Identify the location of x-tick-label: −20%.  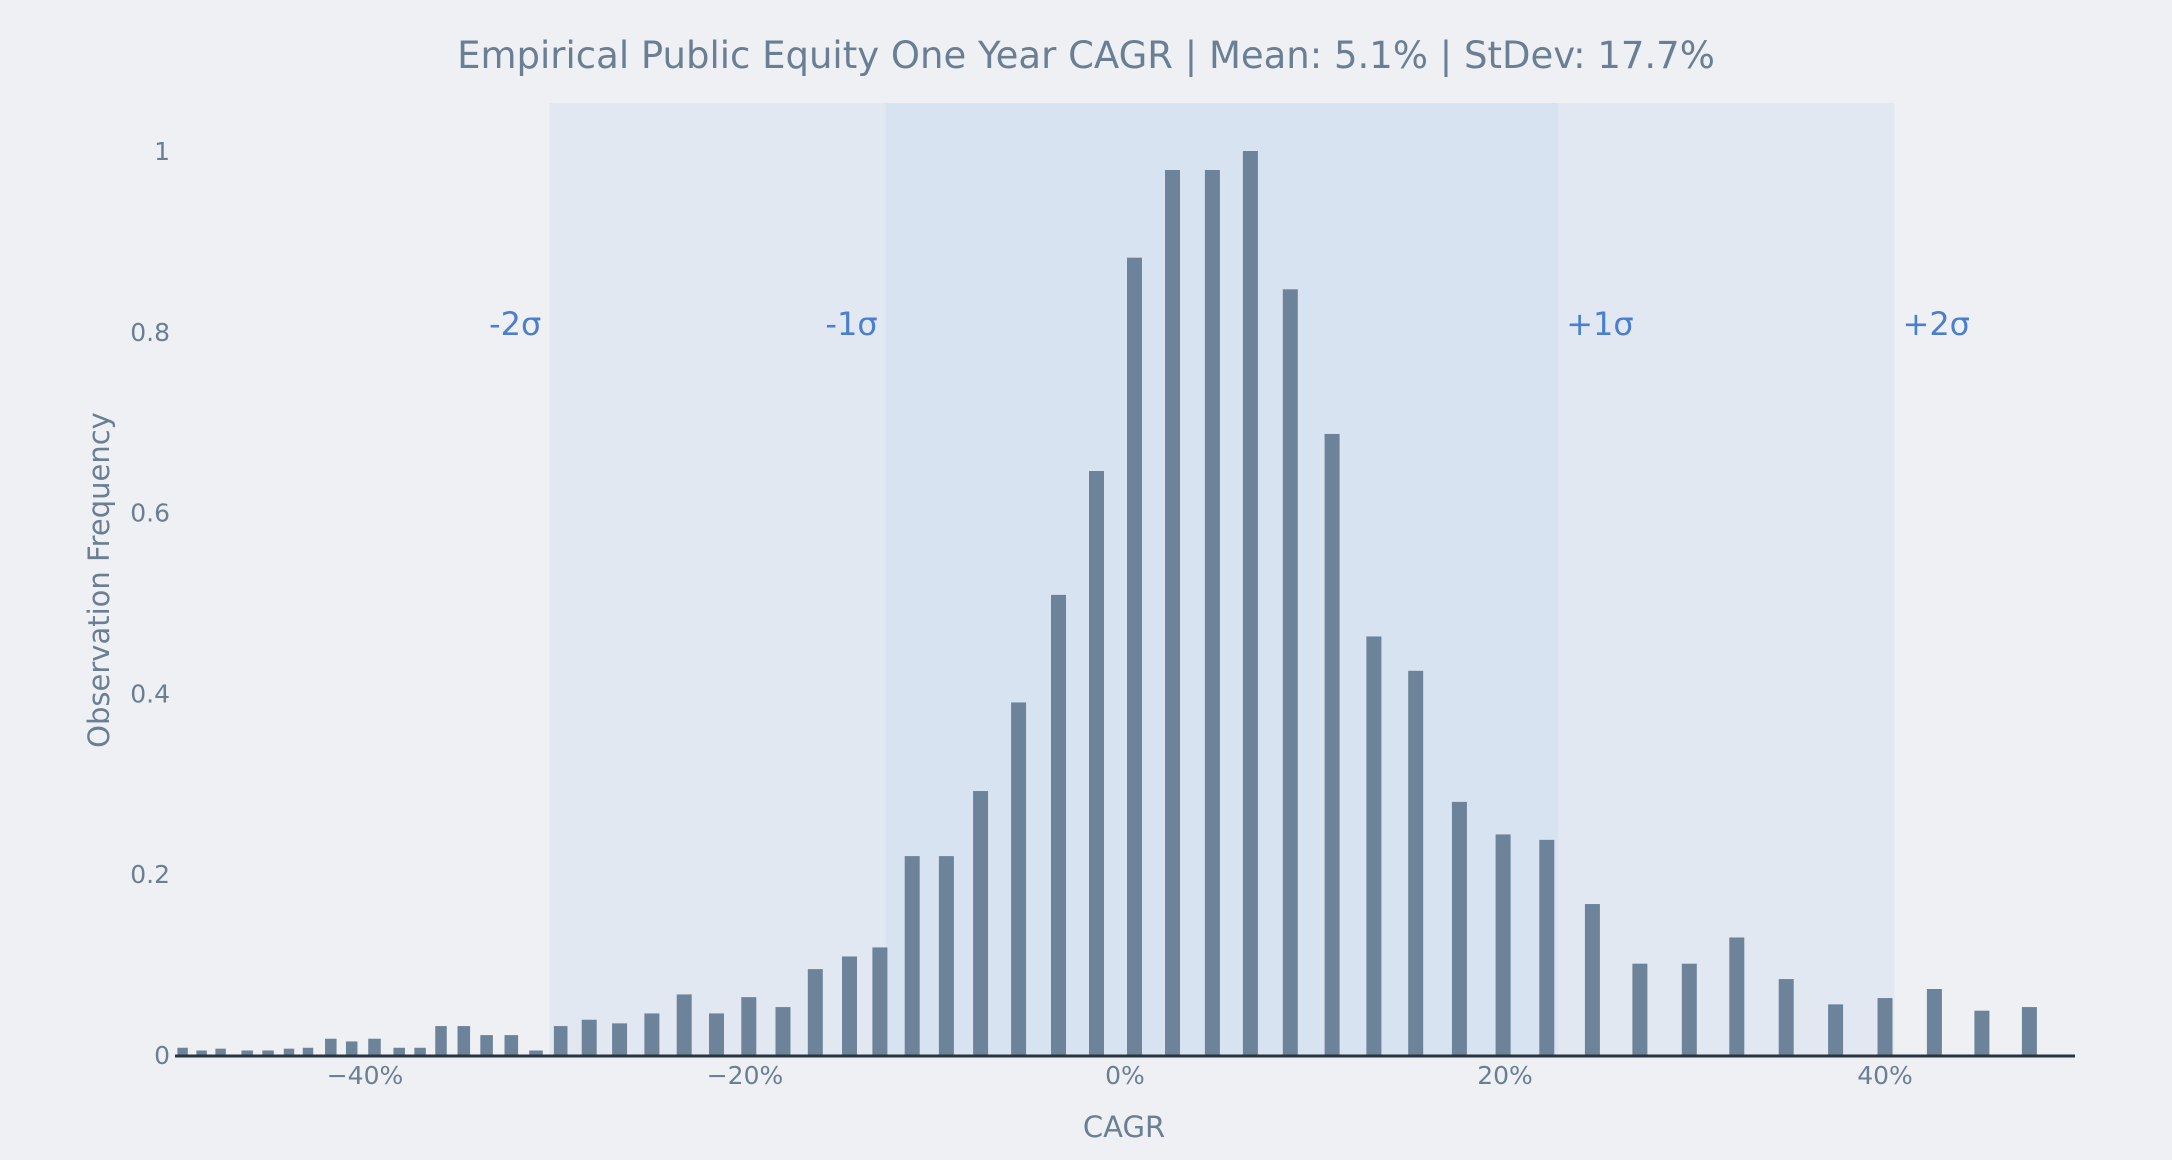
(745, 1075).